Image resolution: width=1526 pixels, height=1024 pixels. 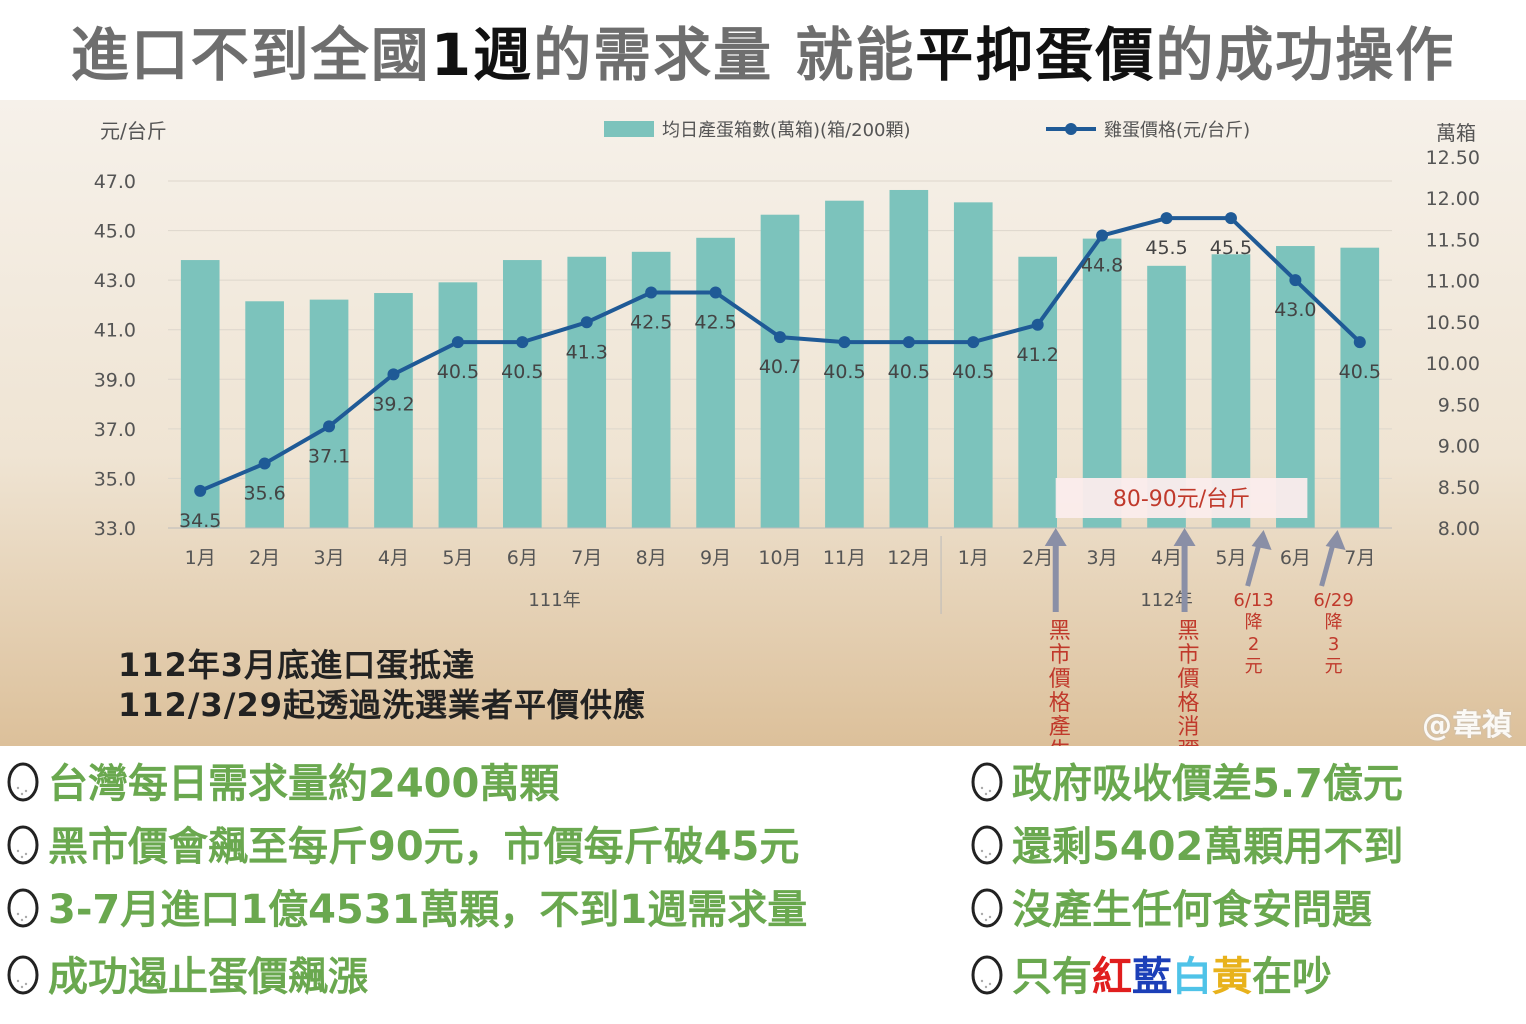 I want to click on callout-box, so click(x=1181, y=498).